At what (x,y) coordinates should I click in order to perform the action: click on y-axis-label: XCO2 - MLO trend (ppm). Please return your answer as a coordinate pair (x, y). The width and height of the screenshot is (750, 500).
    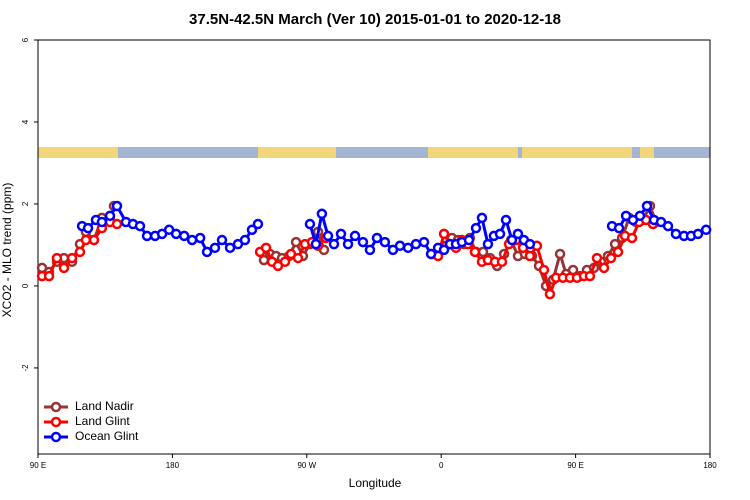
    Looking at the image, I should click on (7, 250).